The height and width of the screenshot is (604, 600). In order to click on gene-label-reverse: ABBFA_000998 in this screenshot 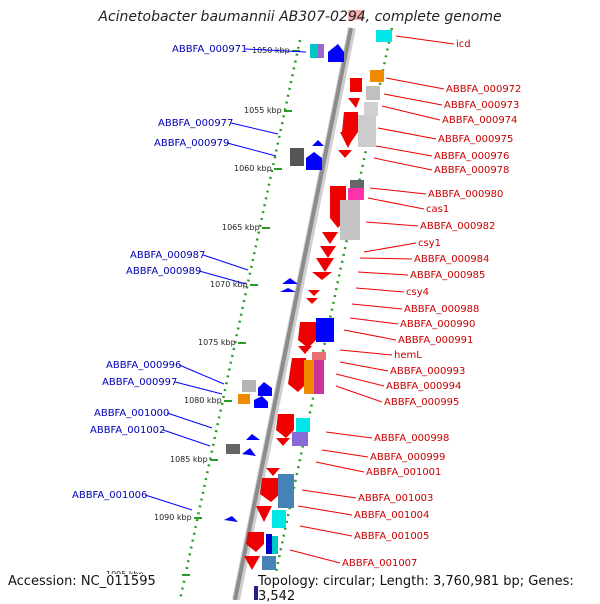, I will do `click(411, 438)`.